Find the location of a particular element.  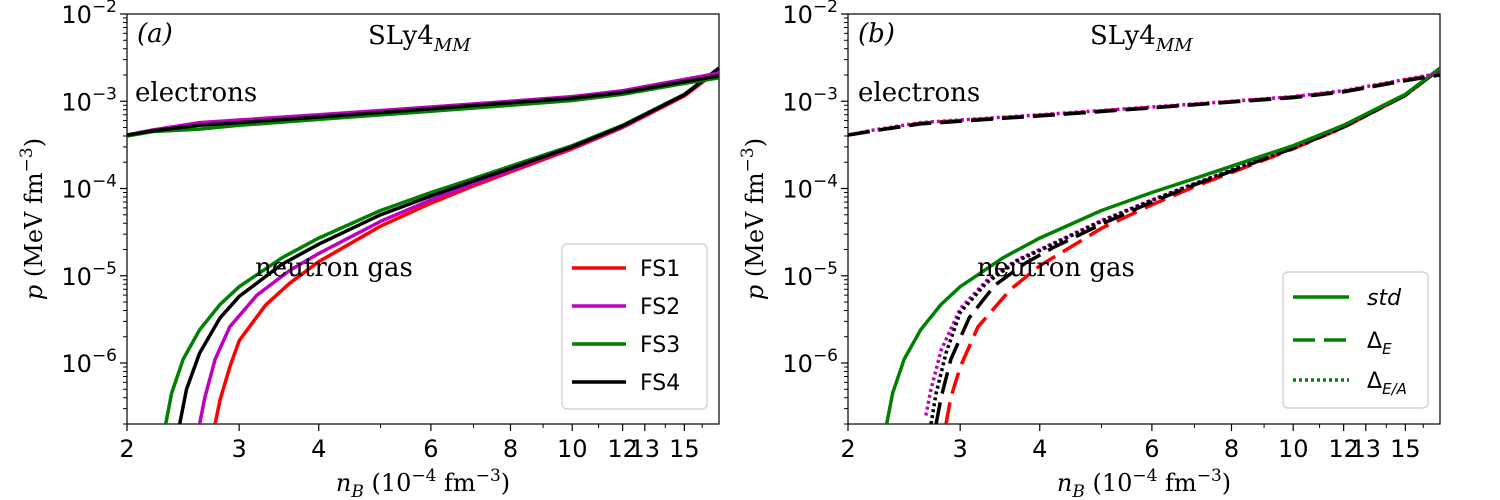

panel-b-x-tick-label: 8 is located at coordinates (1231, 449).